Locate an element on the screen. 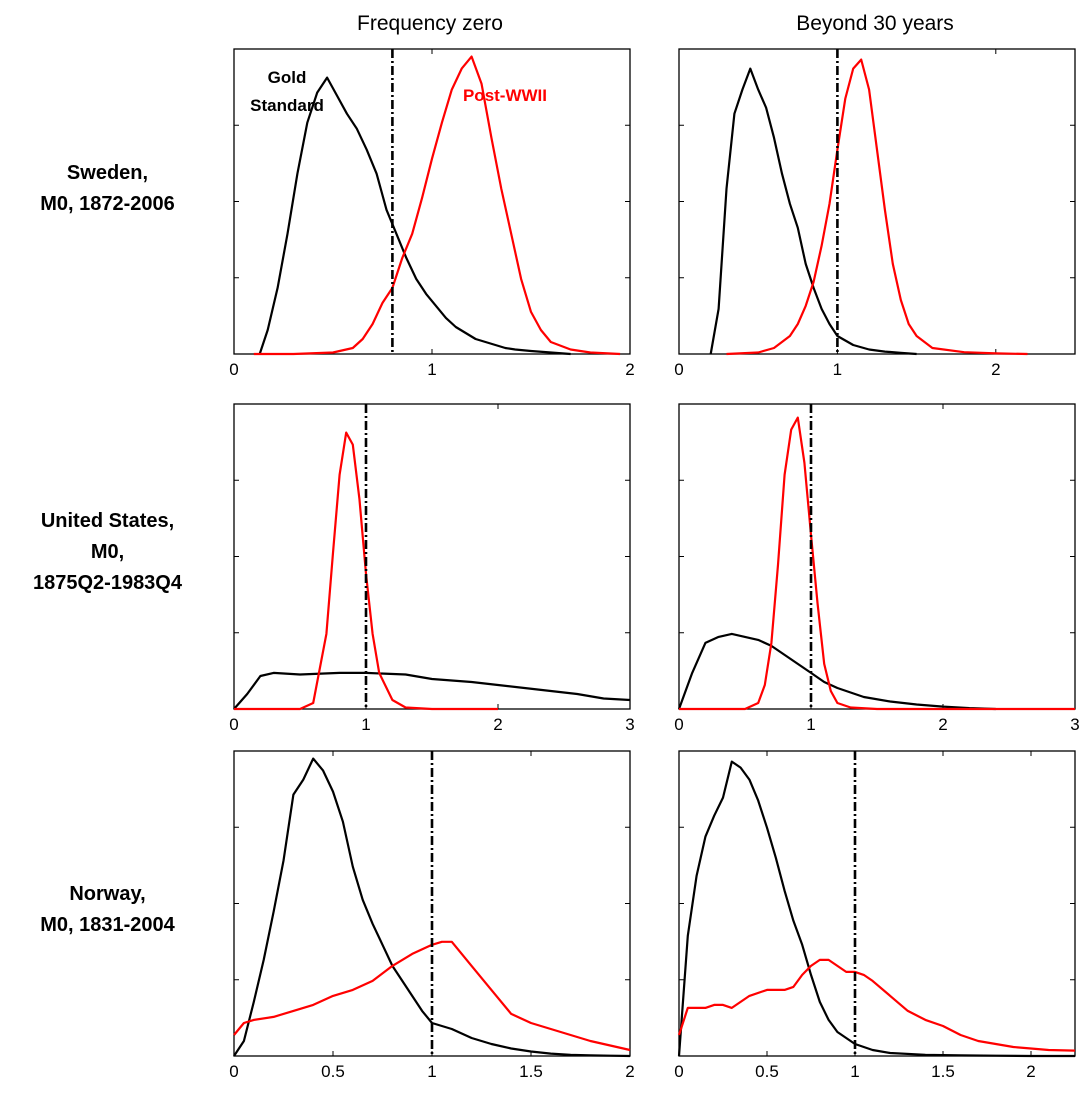  row-label-line: M0, 1831-2004 is located at coordinates (107, 925).